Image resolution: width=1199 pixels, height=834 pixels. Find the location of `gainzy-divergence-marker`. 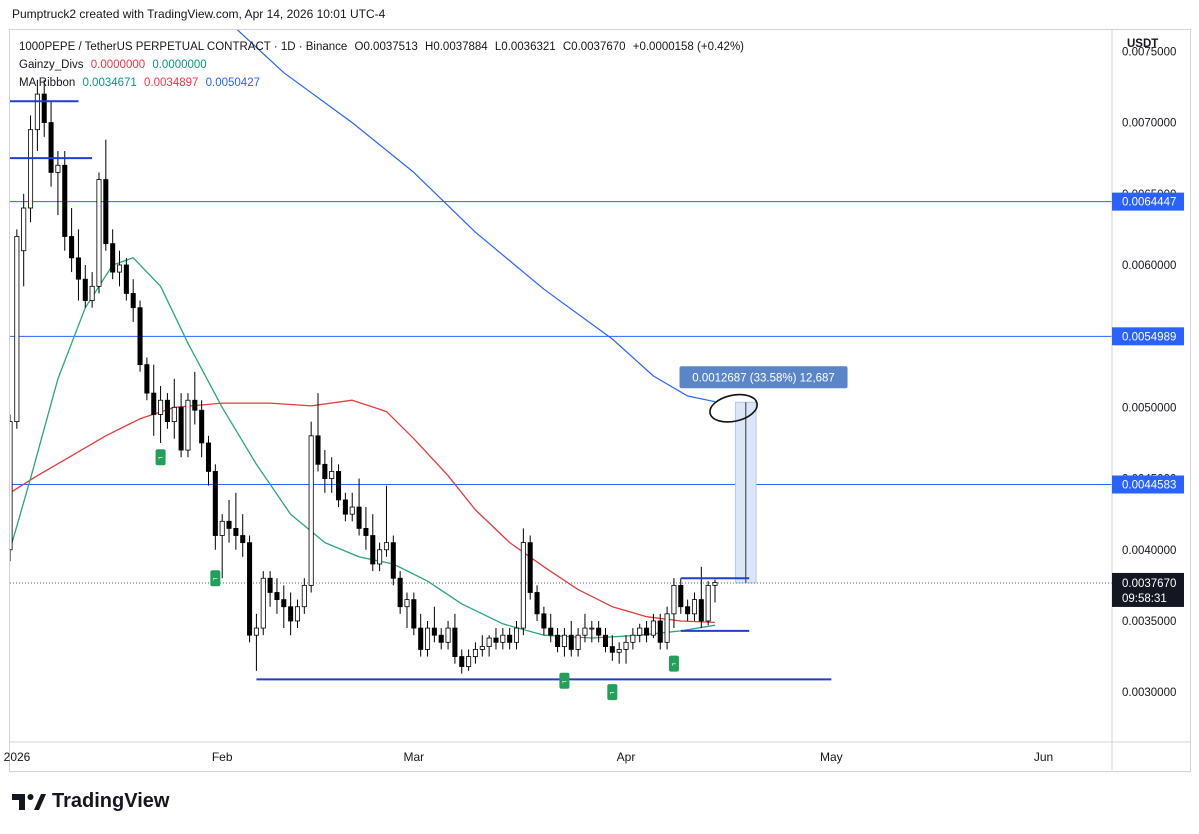

gainzy-divergence-marker is located at coordinates (612, 692).